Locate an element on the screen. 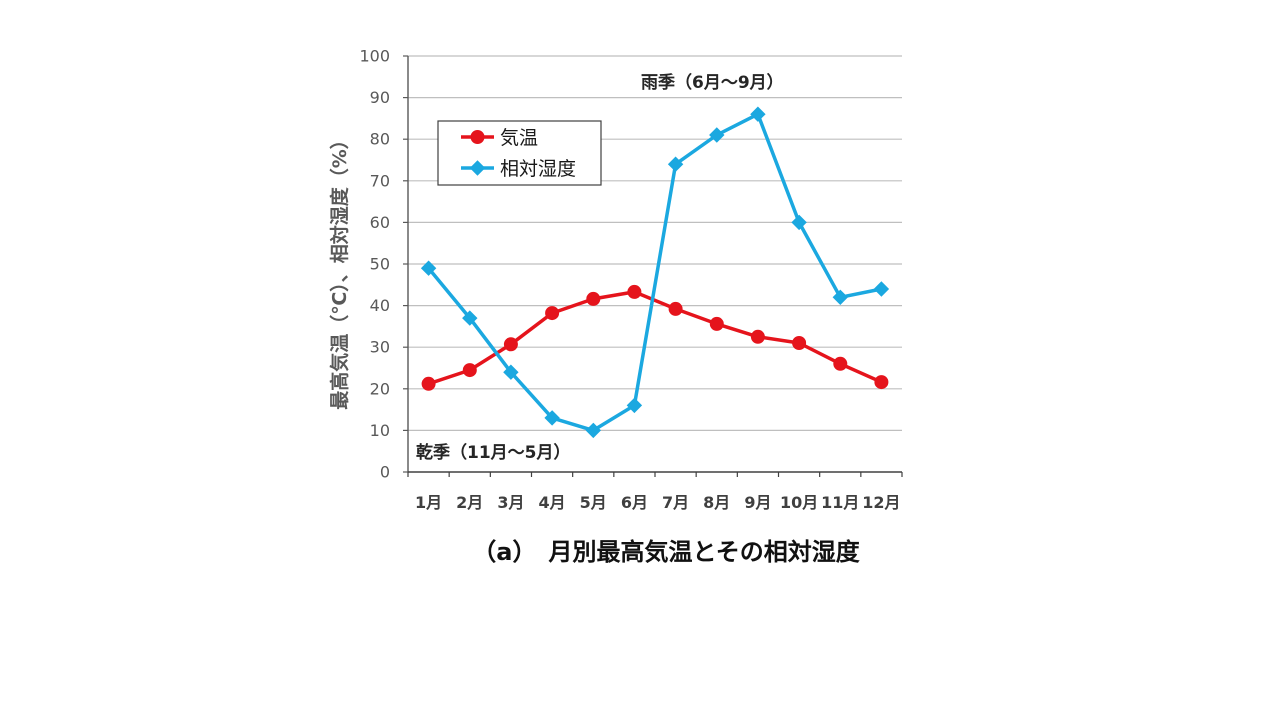  rainy-season-annotation: 雨季（6月～9月） is located at coordinates (712, 82).